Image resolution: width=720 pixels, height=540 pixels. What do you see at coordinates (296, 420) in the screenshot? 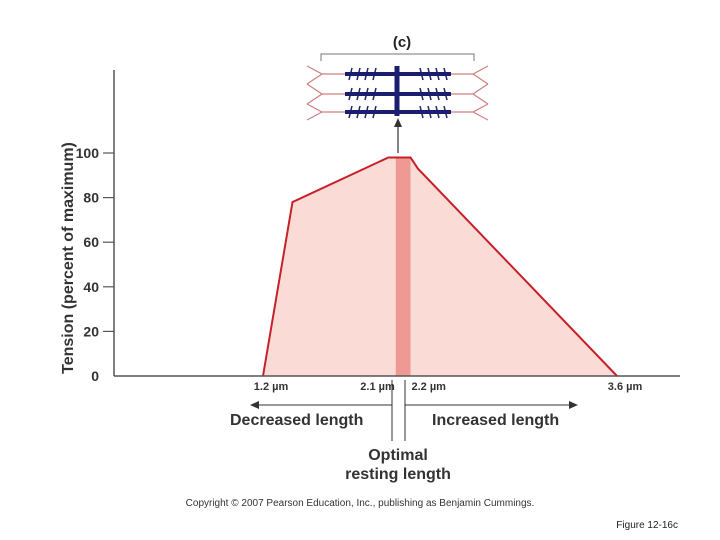
I see `decreased-length-label: Decreased length` at bounding box center [296, 420].